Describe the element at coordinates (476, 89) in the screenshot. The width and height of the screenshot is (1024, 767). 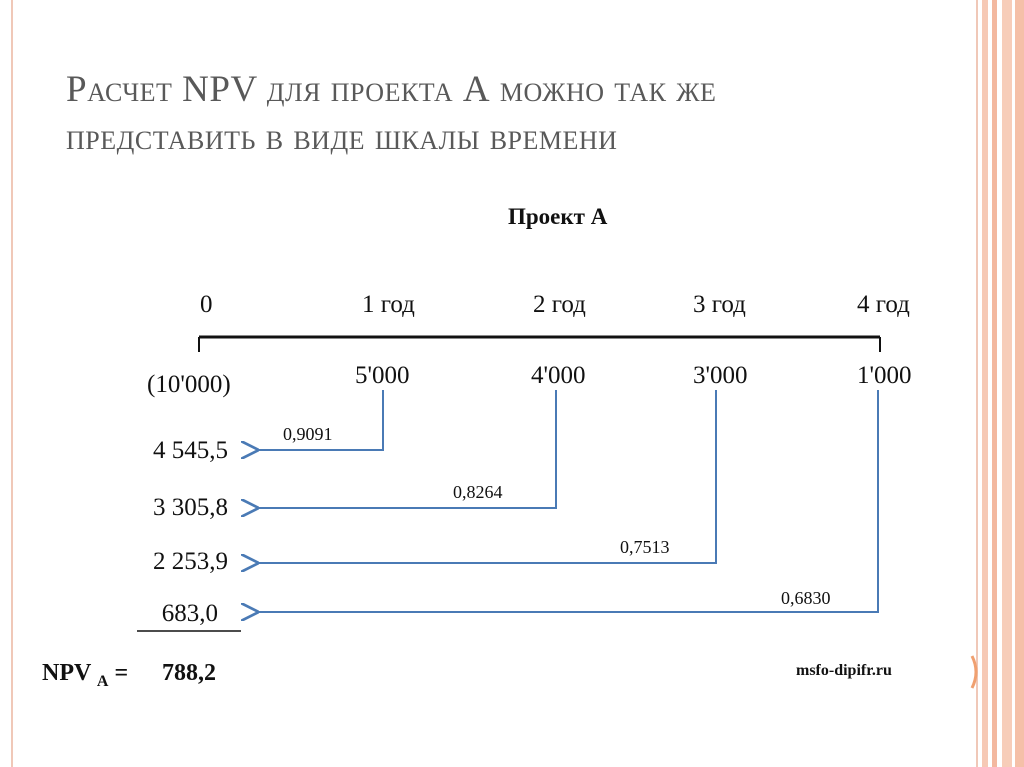
I see `title-word: А` at that location.